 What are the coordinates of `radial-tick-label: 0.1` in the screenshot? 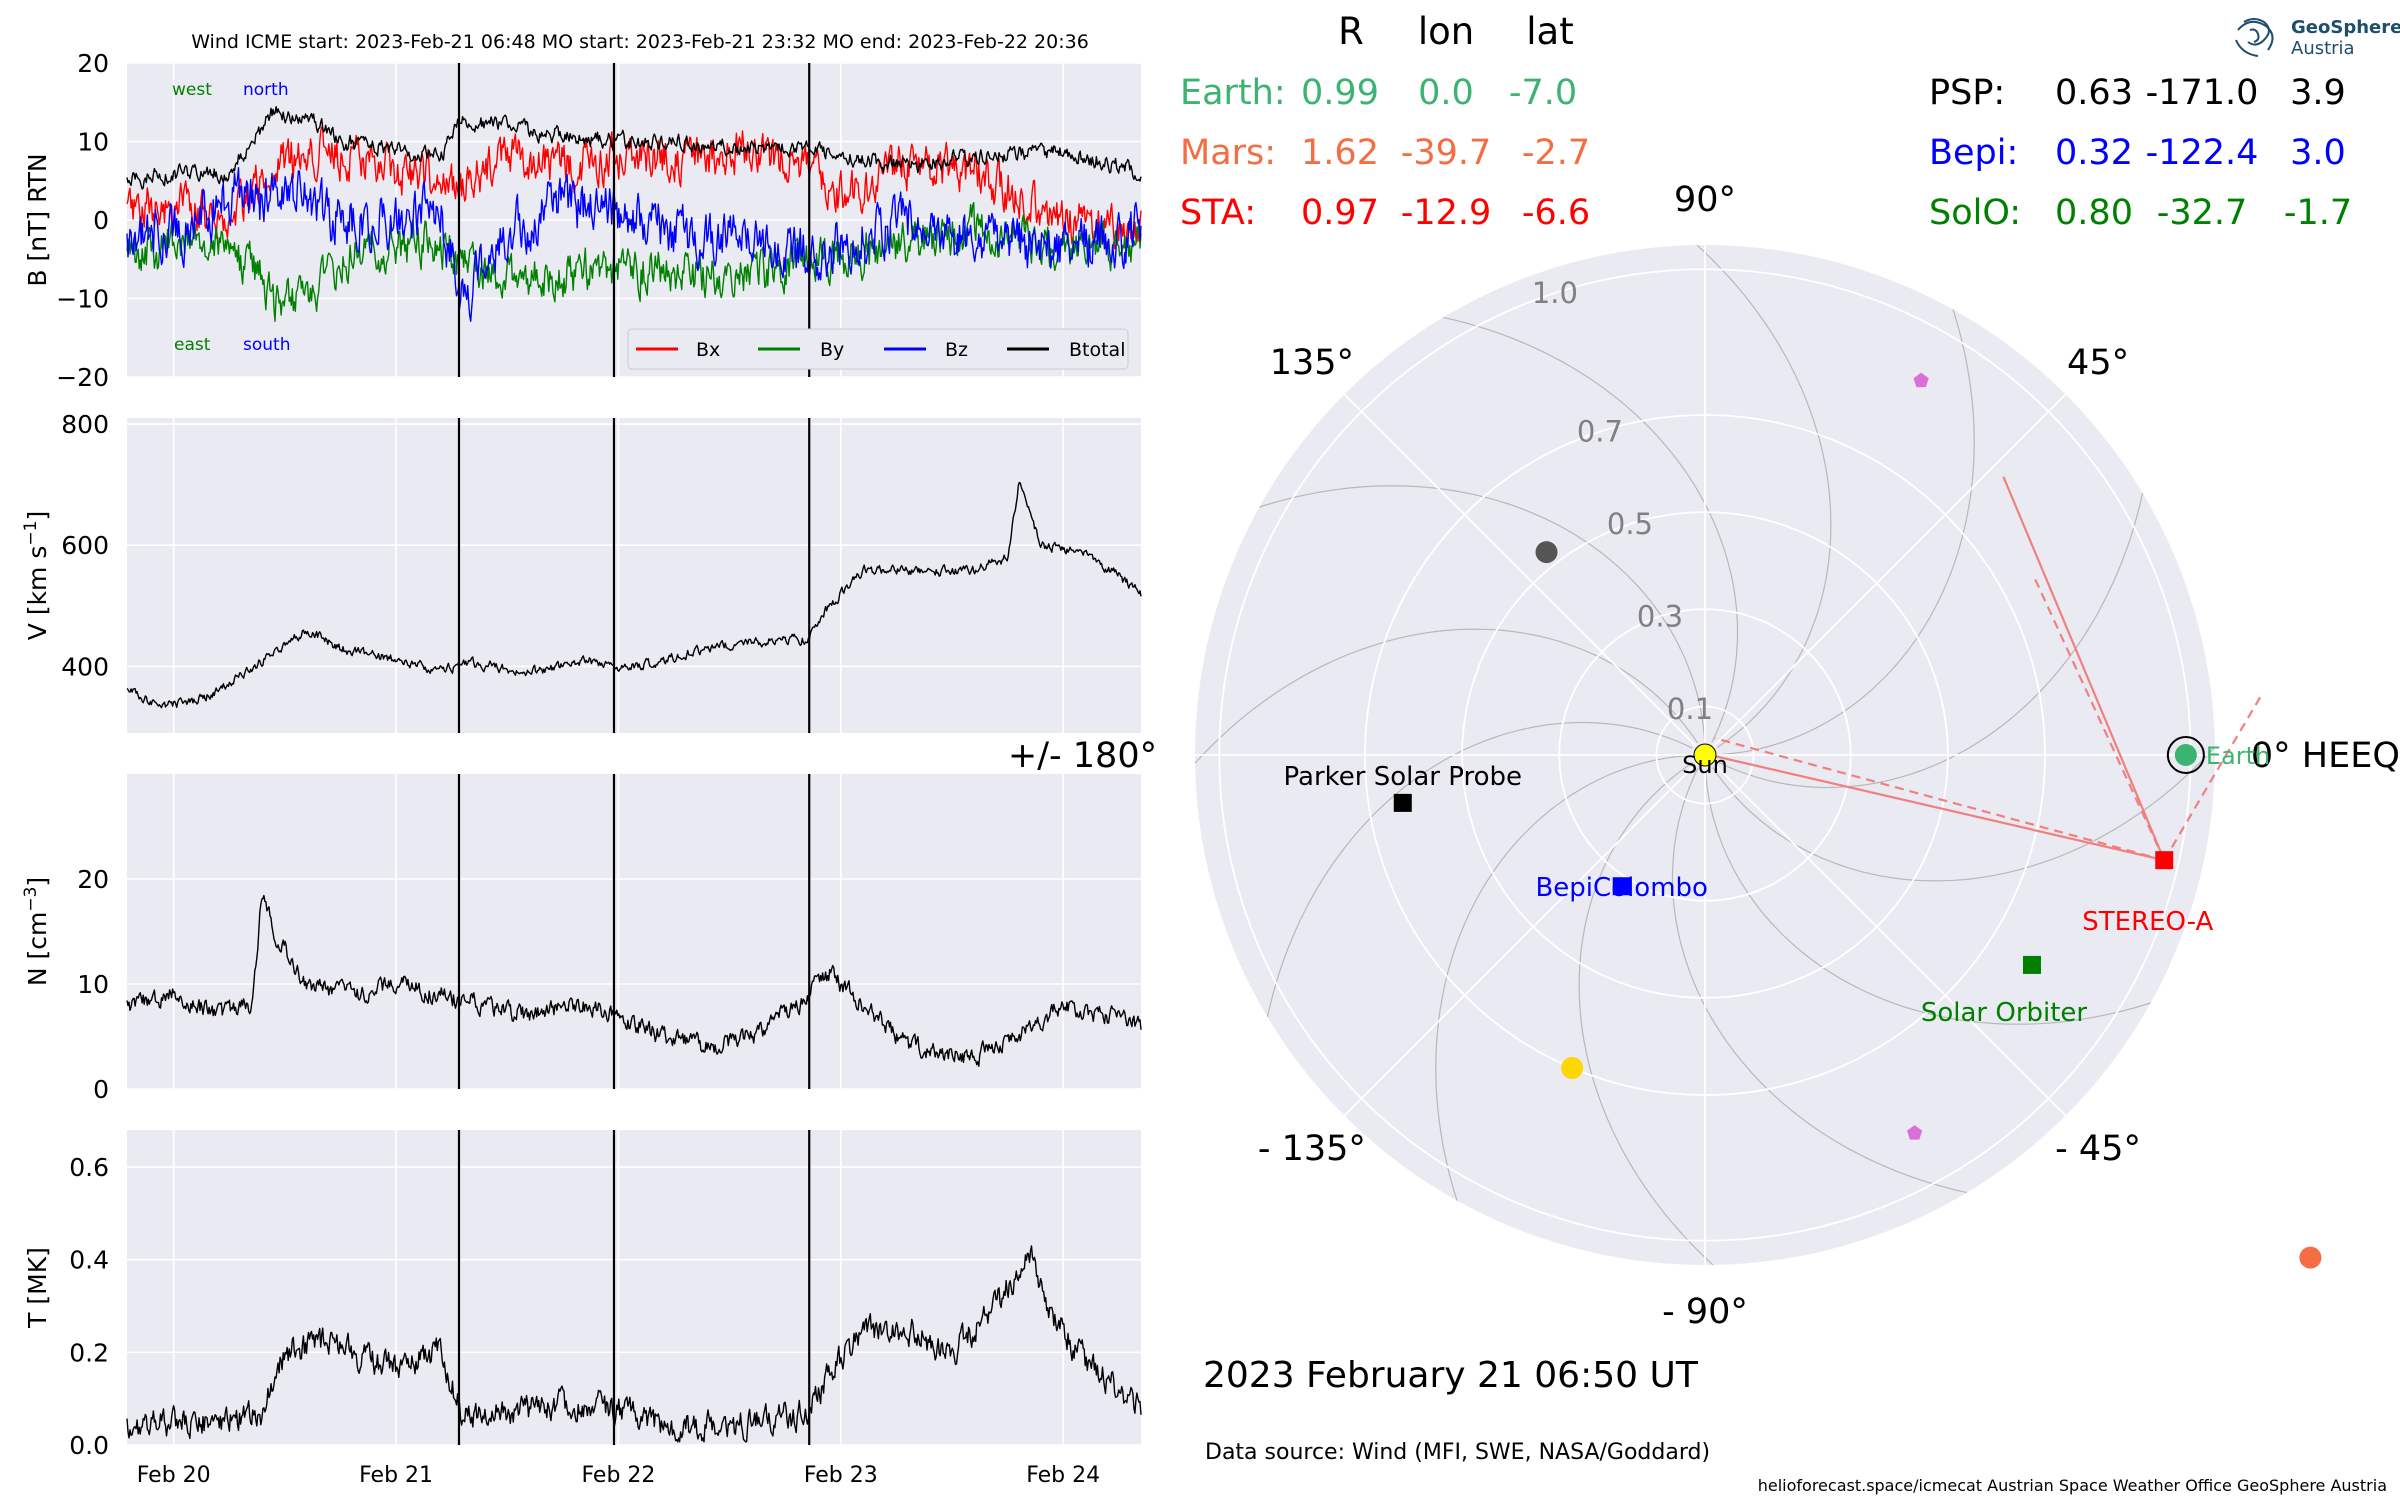 It's located at (1690, 709).